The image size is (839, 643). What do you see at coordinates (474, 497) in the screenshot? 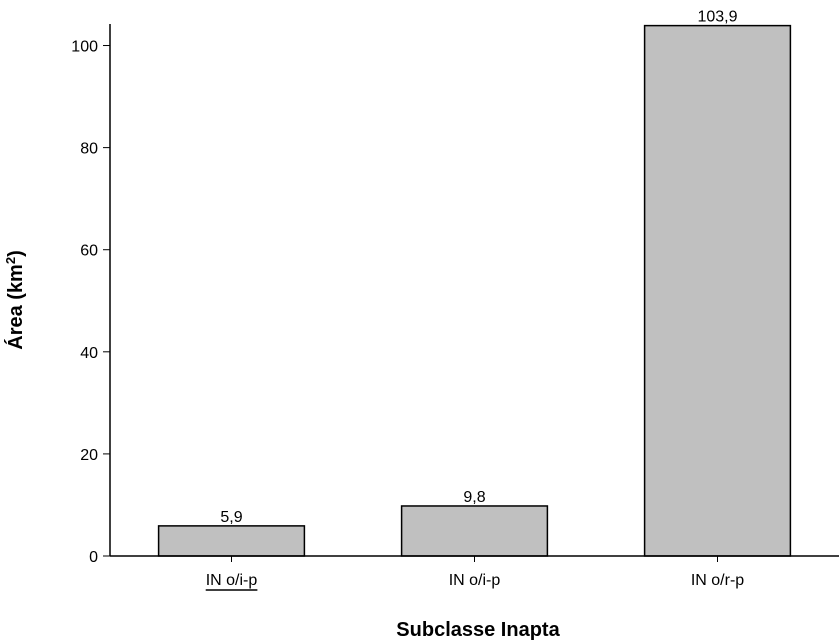
I see `data-label: 9,8` at bounding box center [474, 497].